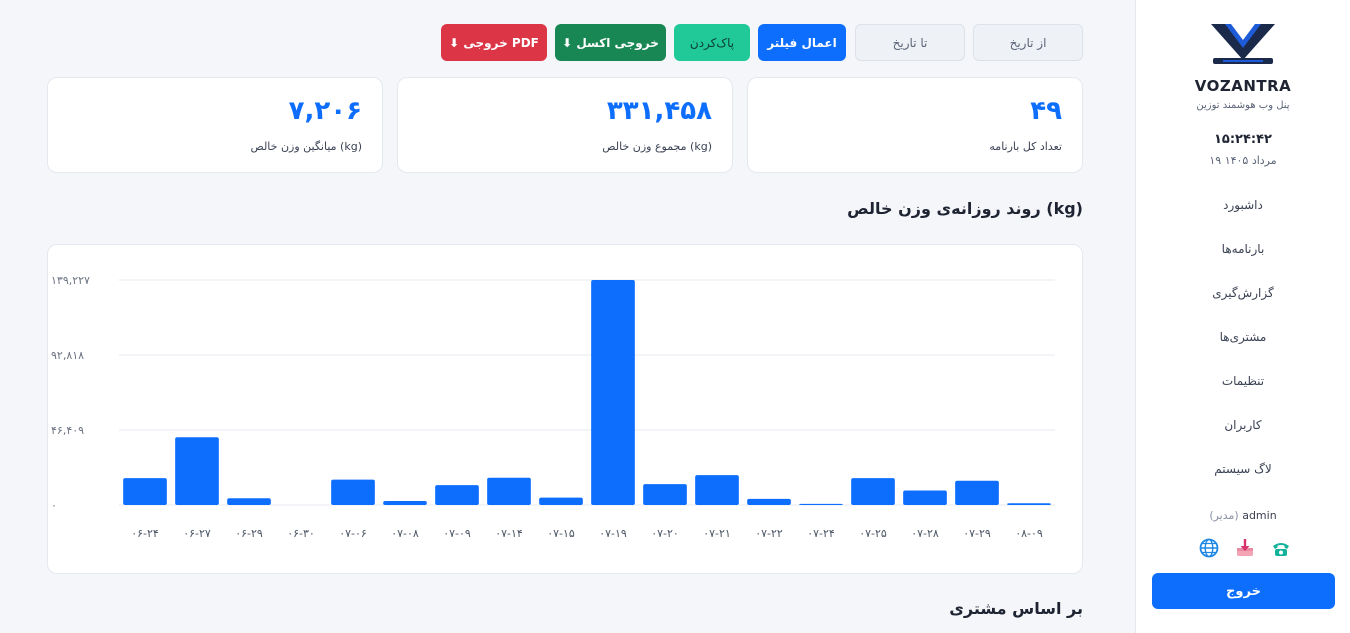 The height and width of the screenshot is (633, 1350). Describe the element at coordinates (1224, 515) in the screenshot. I see `user-role: (مدیر)` at that location.